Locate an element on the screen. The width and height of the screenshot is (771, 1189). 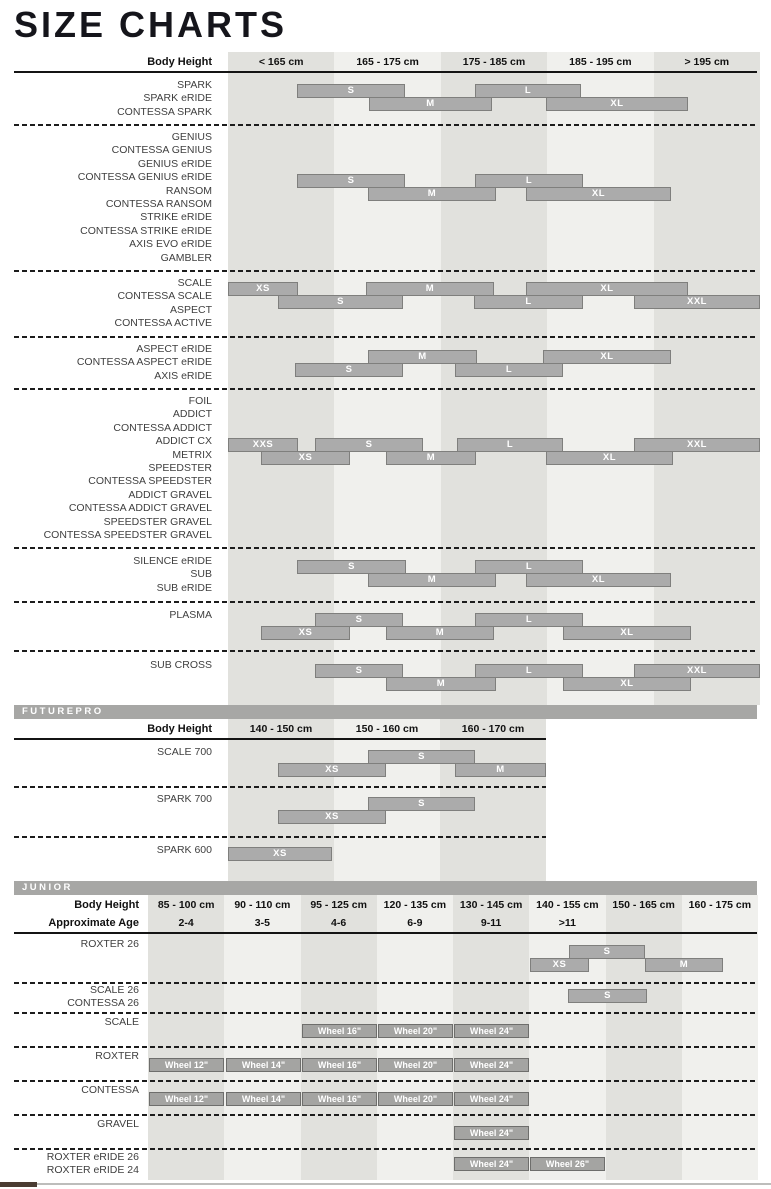
model-label: SPARK 700 is located at coordinates (184, 799).